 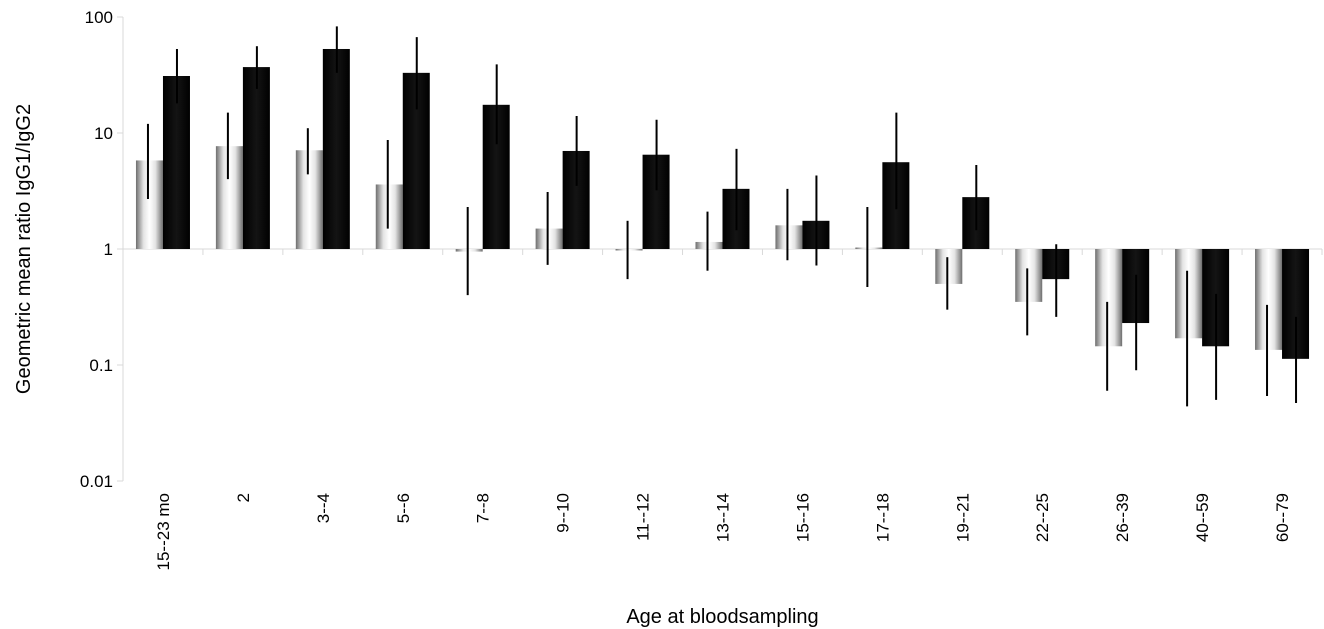 What do you see at coordinates (1282, 517) in the screenshot?
I see `x-tick-label: 60--79` at bounding box center [1282, 517].